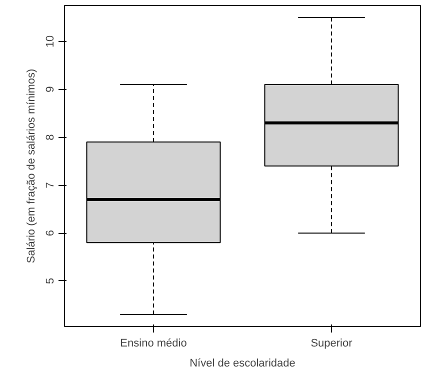 This screenshot has height=384, width=431. What do you see at coordinates (50, 185) in the screenshot?
I see `y-tick-label: 7` at bounding box center [50, 185].